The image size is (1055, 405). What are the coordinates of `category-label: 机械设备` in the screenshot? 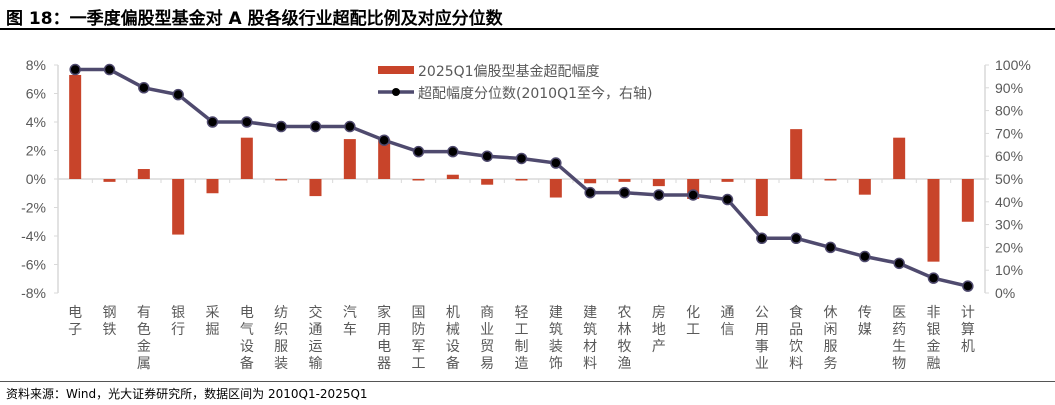 It's located at (453, 338).